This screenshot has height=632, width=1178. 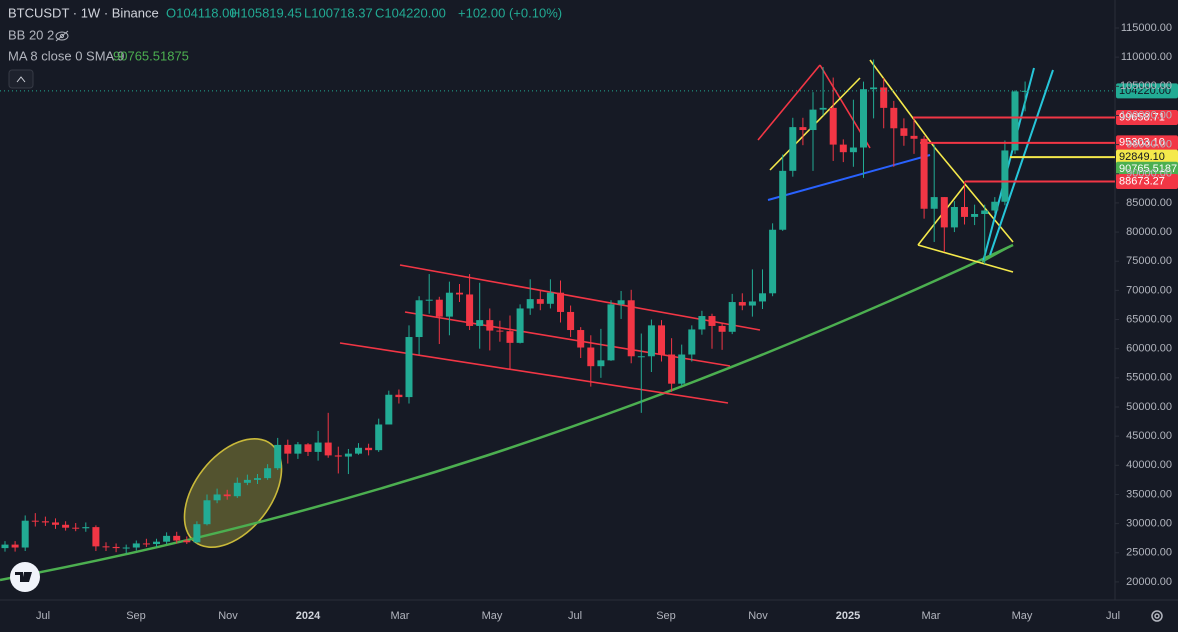 I want to click on y-tick-label: 70000.00, so click(x=1149, y=290).